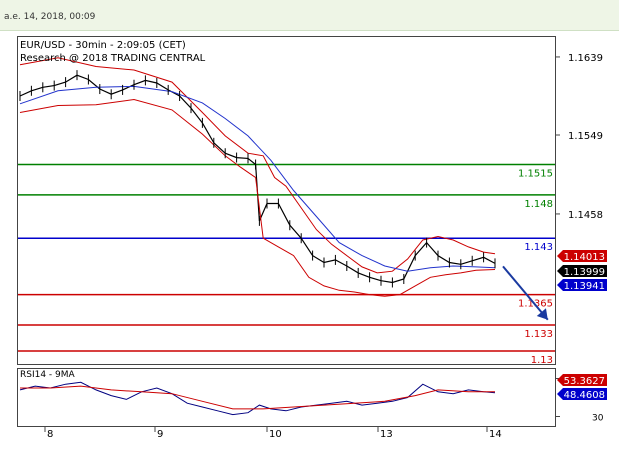 The width and height of the screenshot is (619, 454). Describe the element at coordinates (525, 293) in the screenshot. I see `forecast-arrow-line` at that location.